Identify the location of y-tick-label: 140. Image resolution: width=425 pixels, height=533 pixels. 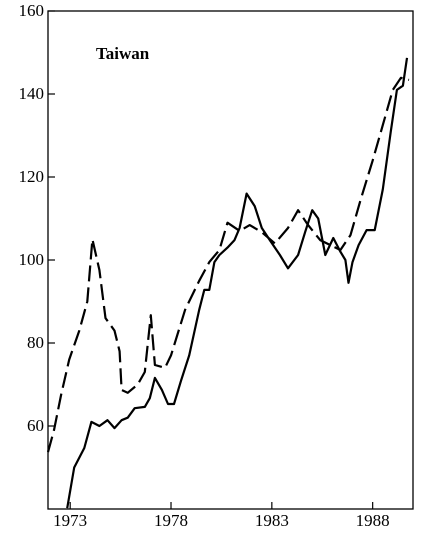
(32, 93).